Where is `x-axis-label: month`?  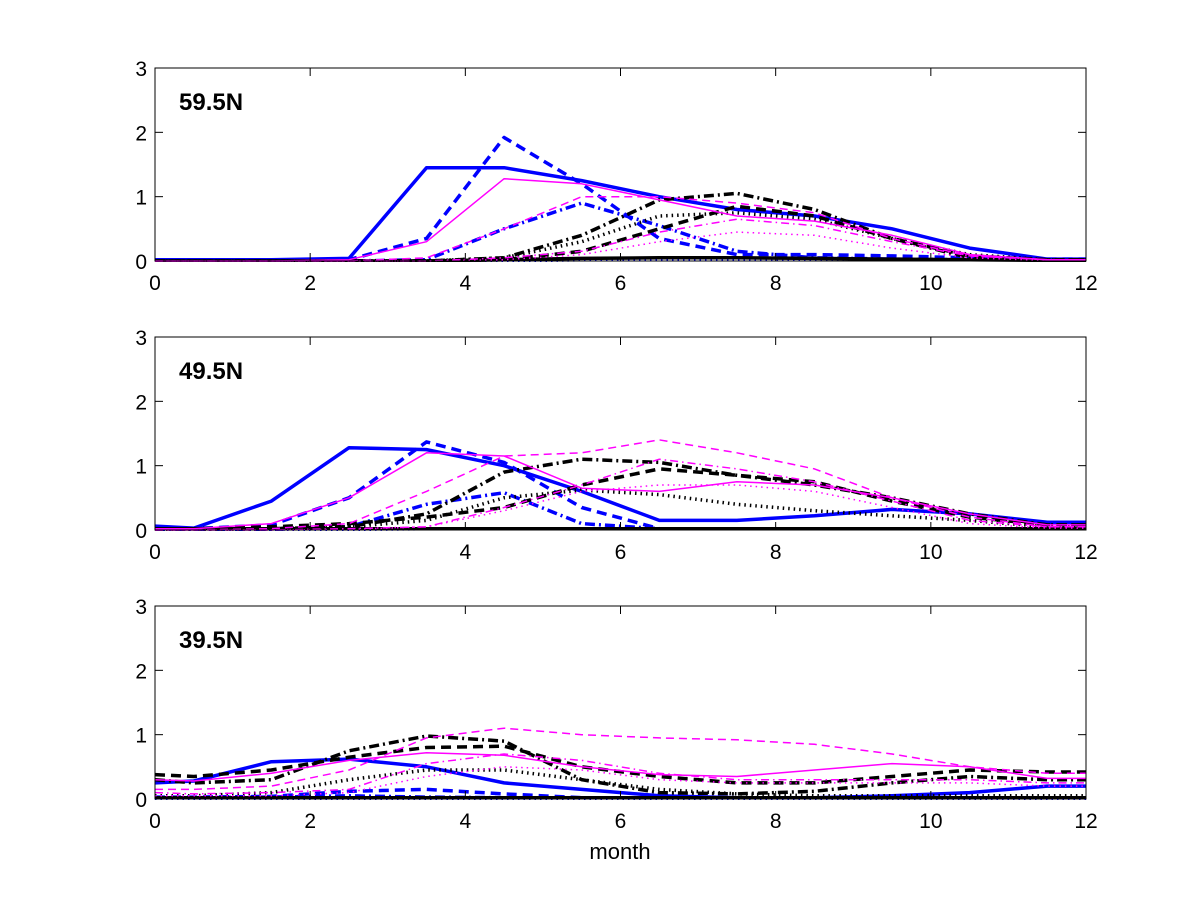
x-axis-label: month is located at coordinates (619, 851).